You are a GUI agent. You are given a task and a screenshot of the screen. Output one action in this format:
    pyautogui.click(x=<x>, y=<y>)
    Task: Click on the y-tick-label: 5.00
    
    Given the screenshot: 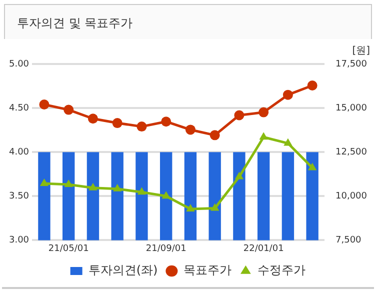 What is the action you would take?
    pyautogui.click(x=19, y=64)
    